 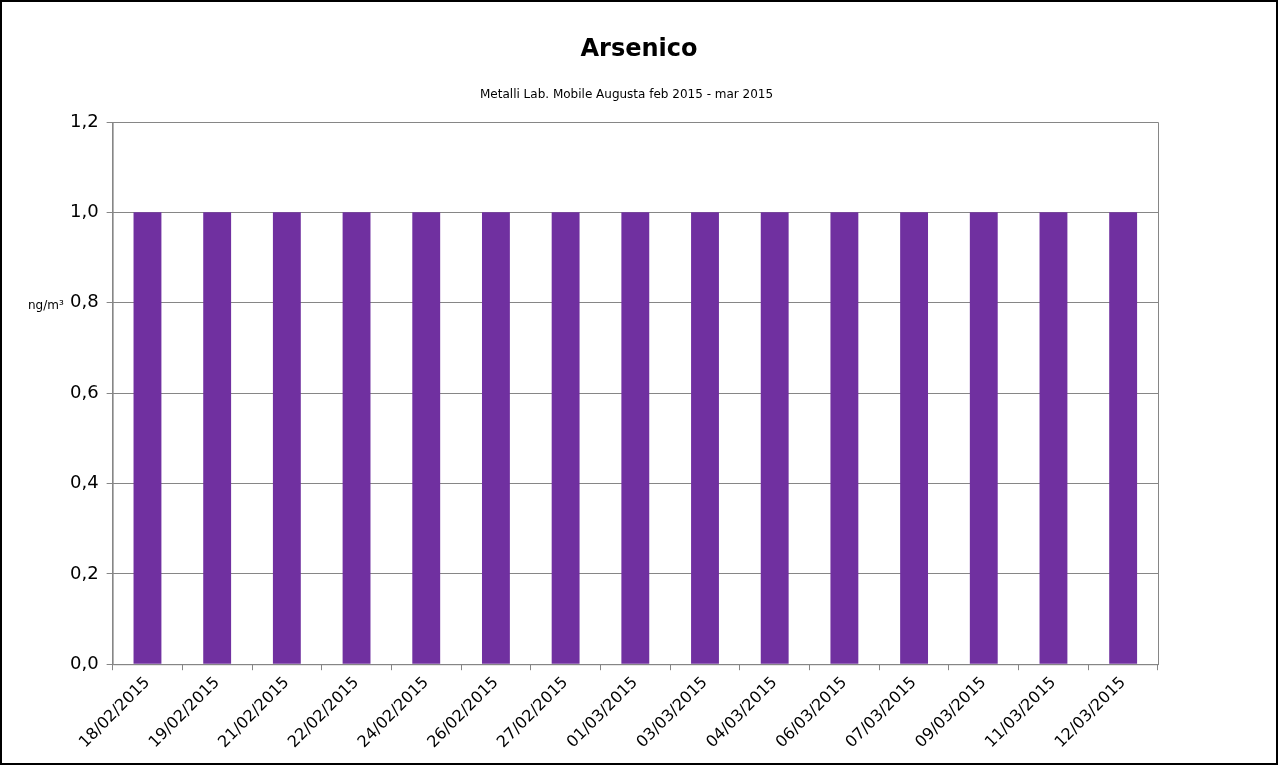 I want to click on y-tick-label: 0,6, so click(x=84, y=391).